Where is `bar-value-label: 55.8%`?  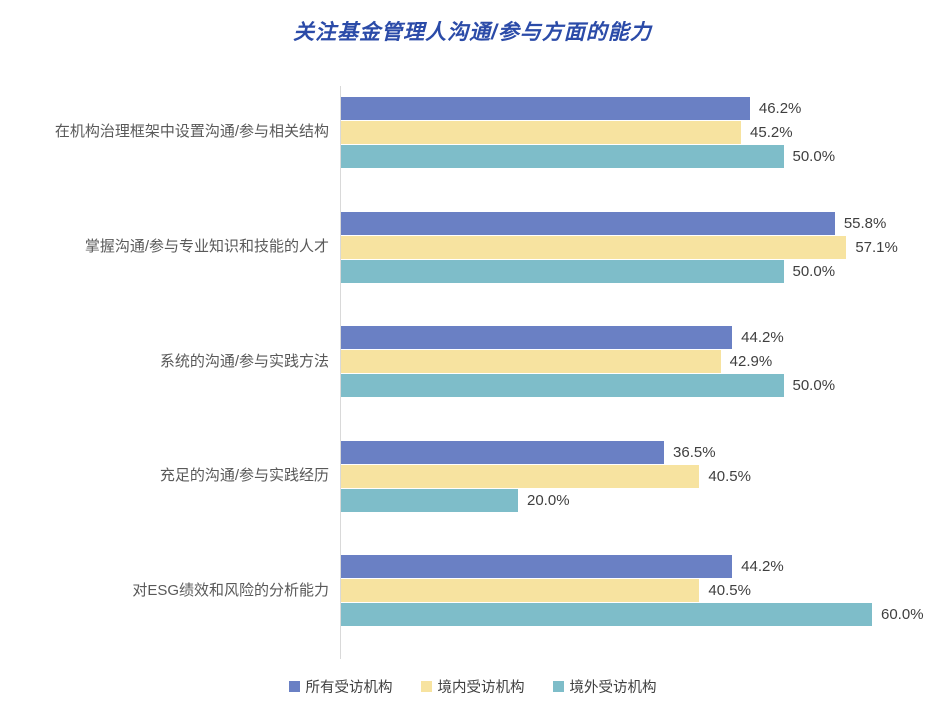 bar-value-label: 55.8% is located at coordinates (865, 223).